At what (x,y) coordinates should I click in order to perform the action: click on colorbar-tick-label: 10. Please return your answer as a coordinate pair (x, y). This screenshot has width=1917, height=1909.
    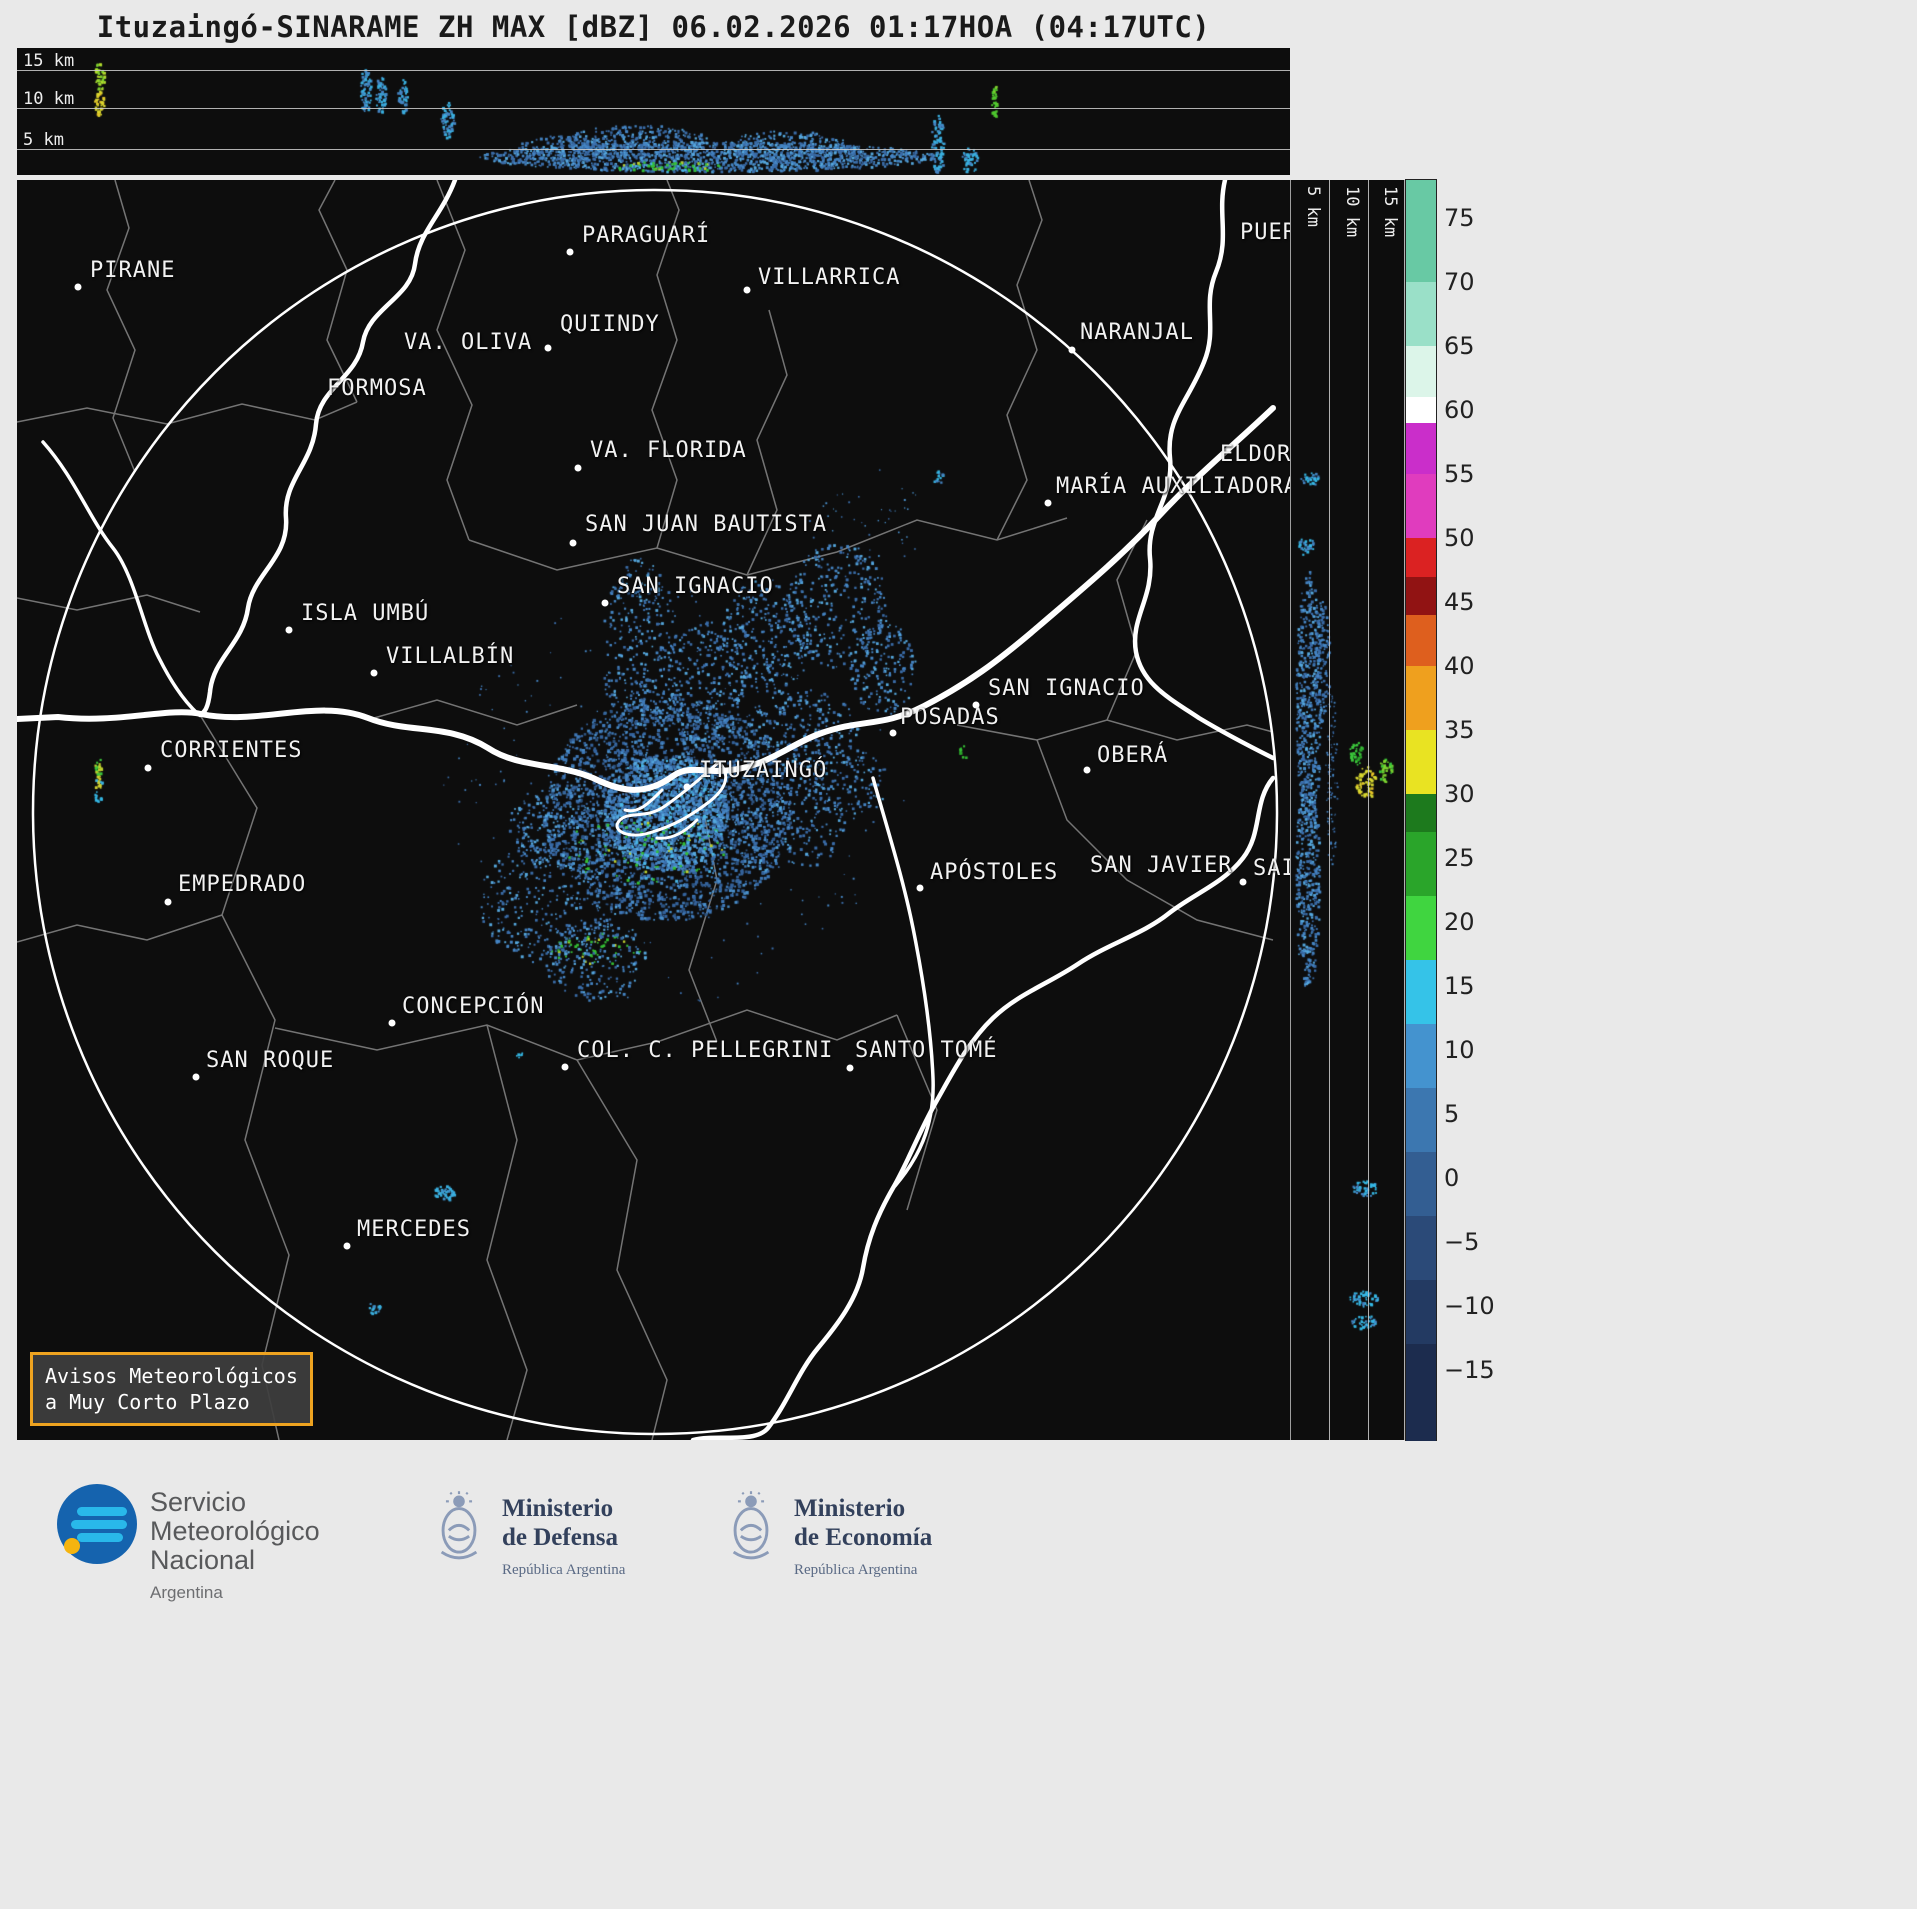
    Looking at the image, I should click on (1459, 1049).